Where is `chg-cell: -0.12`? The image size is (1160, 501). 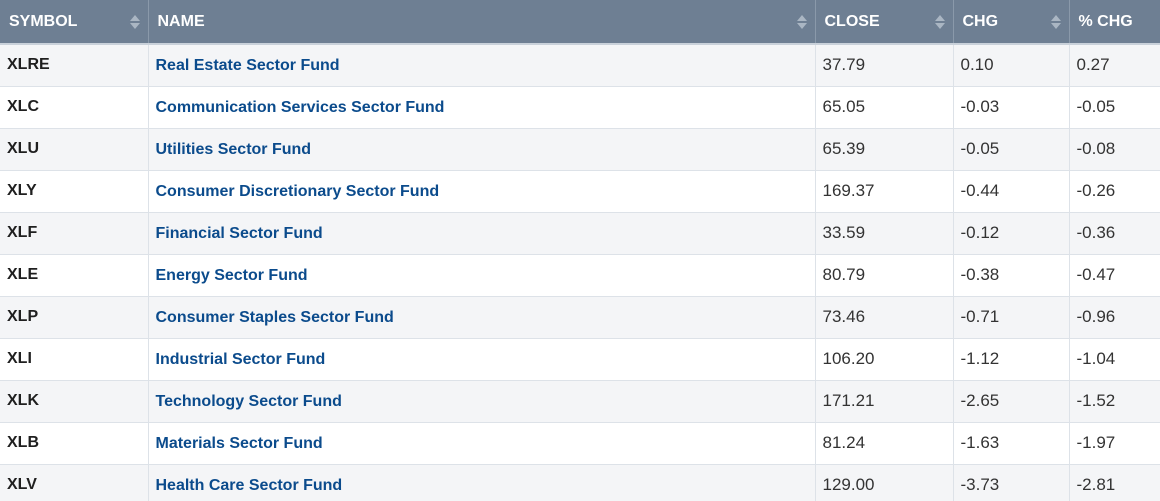 chg-cell: -0.12 is located at coordinates (1011, 233).